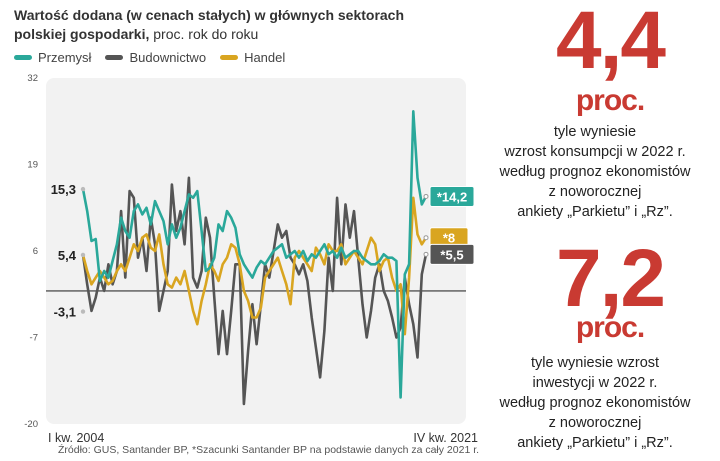  Describe the element at coordinates (114, 57) in the screenshot. I see `legend-swatch-budownictwo` at that location.